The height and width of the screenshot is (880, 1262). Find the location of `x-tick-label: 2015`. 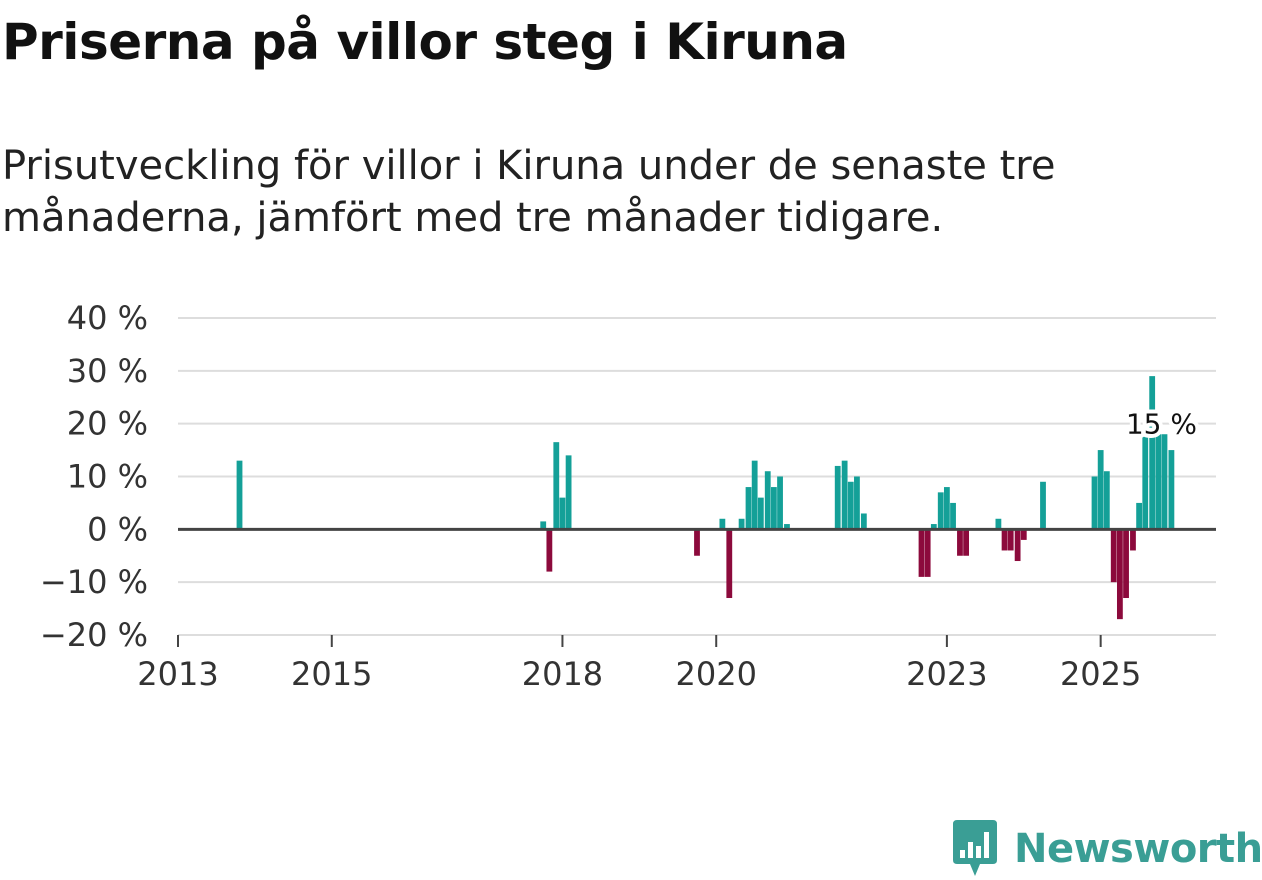

x-tick-label: 2015 is located at coordinates (331, 674).